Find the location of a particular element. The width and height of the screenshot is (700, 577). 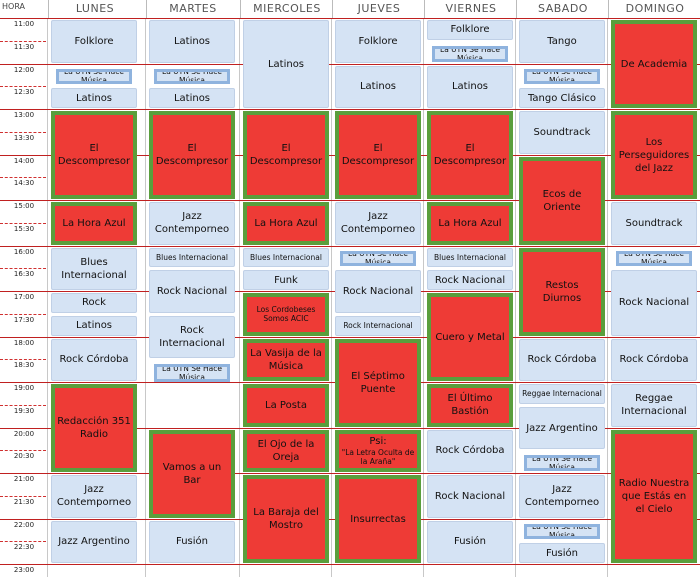

day-header-martes: MARTES is located at coordinates (192, 9).